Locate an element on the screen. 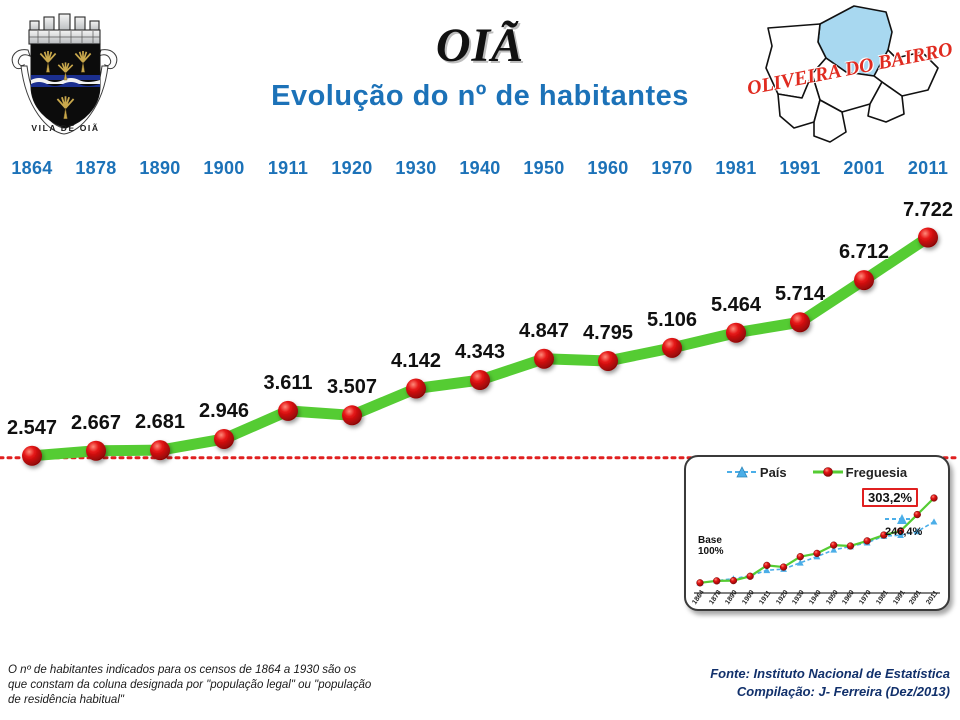 The image size is (960, 720). inset-x-tick-label: 1864 is located at coordinates (698, 597).